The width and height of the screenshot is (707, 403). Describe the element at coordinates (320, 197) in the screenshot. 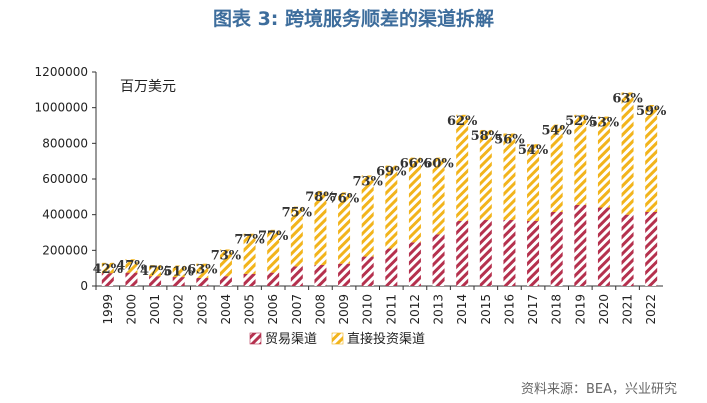

I see `pct-data-label: 78%` at that location.